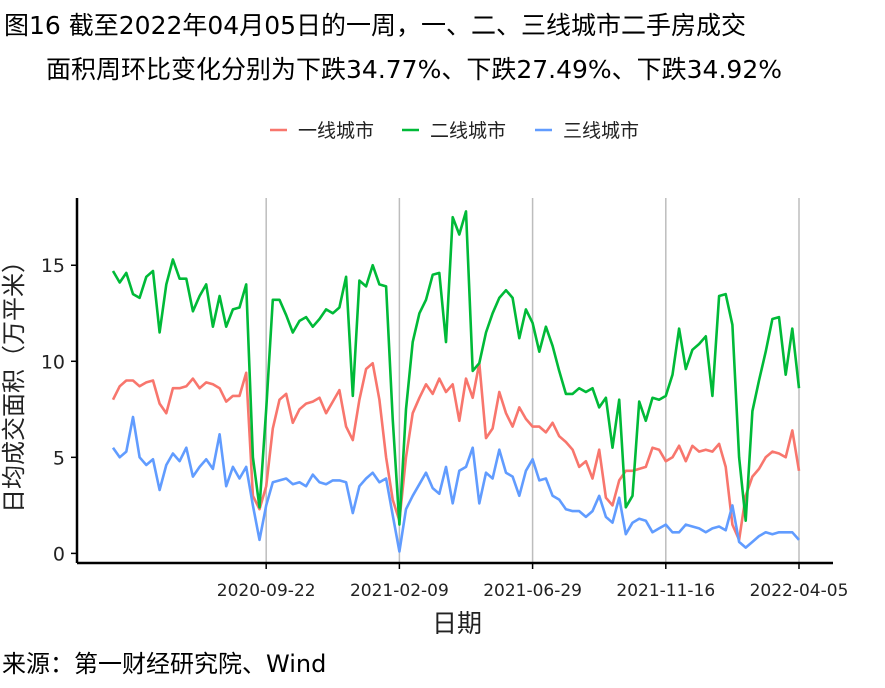 Image resolution: width=885 pixels, height=688 pixels. What do you see at coordinates (665, 591) in the screenshot?
I see `x-tick-label: 2021-11-16` at bounding box center [665, 591].